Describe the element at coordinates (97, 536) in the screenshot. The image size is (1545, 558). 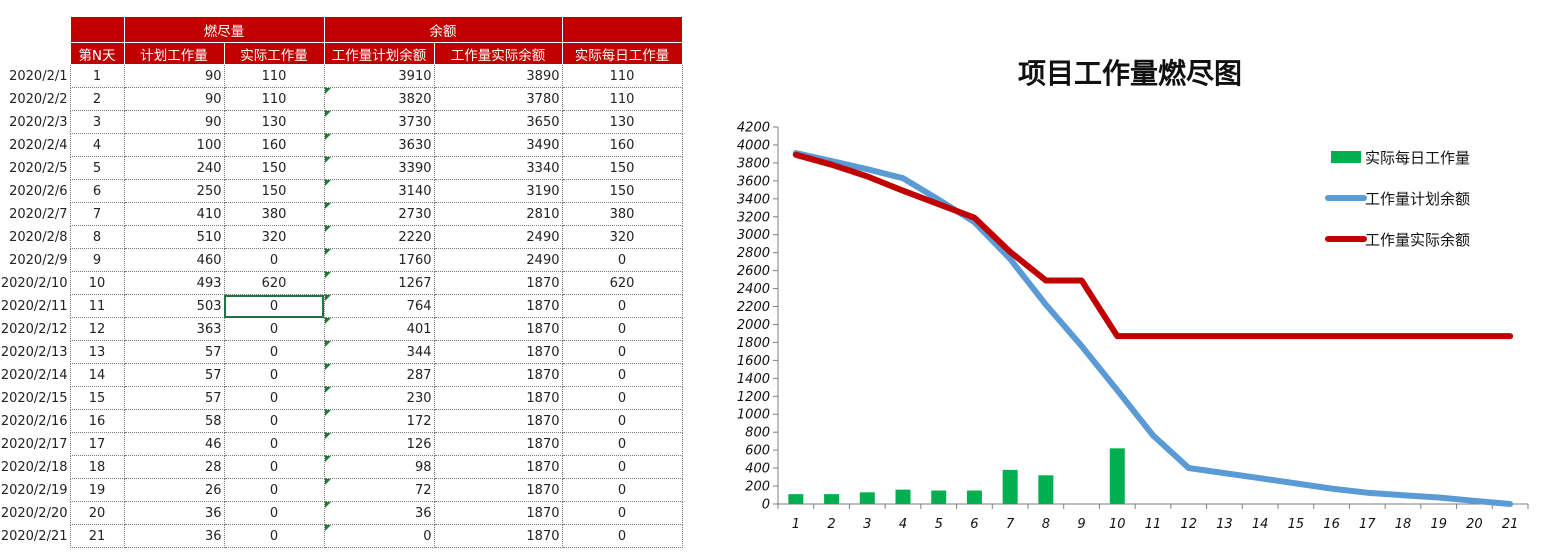
I see `table-cell: 21` at that location.